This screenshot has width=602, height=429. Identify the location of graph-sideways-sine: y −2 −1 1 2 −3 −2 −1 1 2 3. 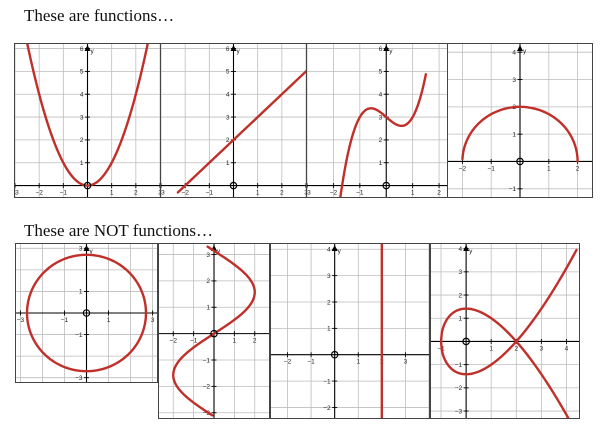
(214, 331).